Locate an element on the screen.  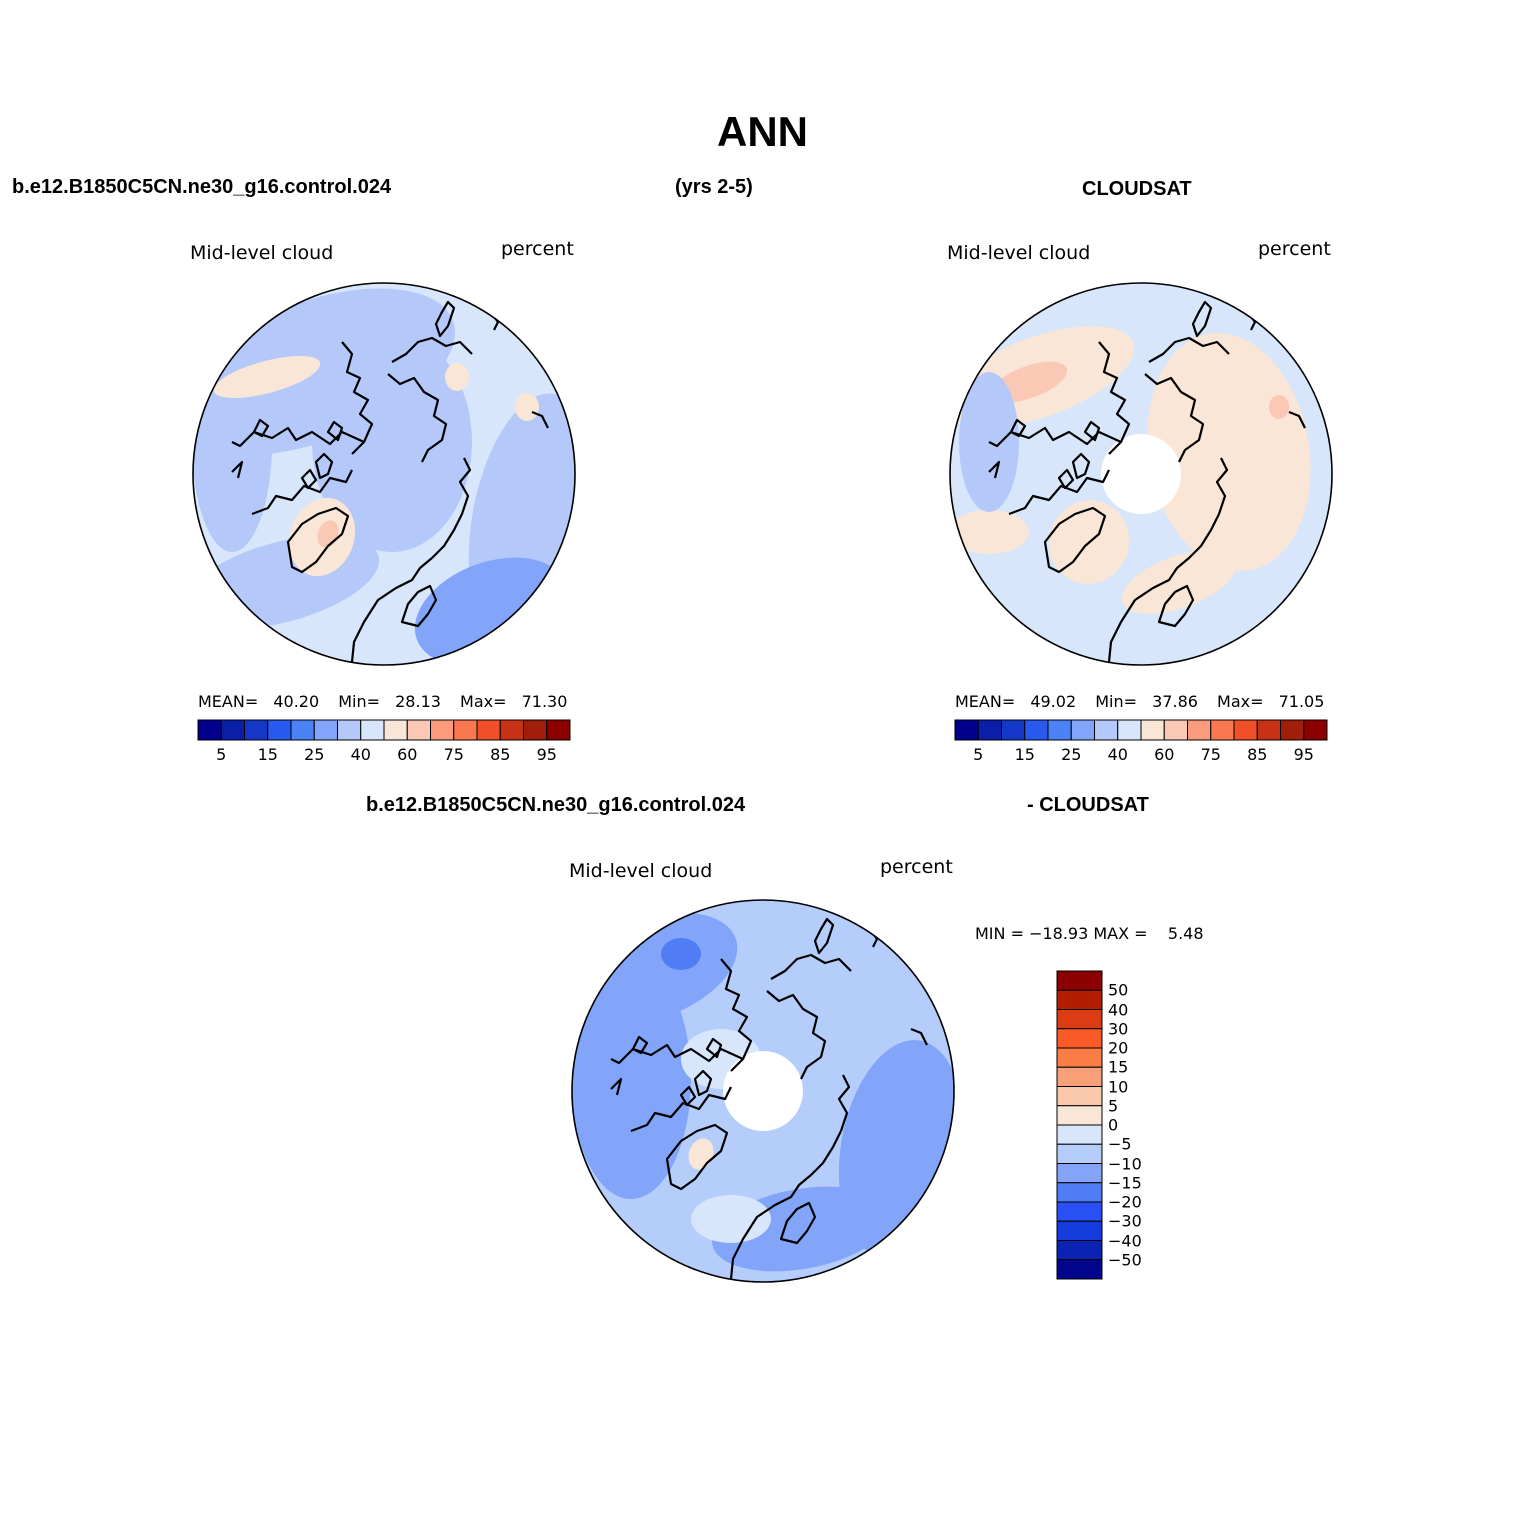
diff-minmax: MIN = −18.93 MAX = 5.48 is located at coordinates (1089, 933).